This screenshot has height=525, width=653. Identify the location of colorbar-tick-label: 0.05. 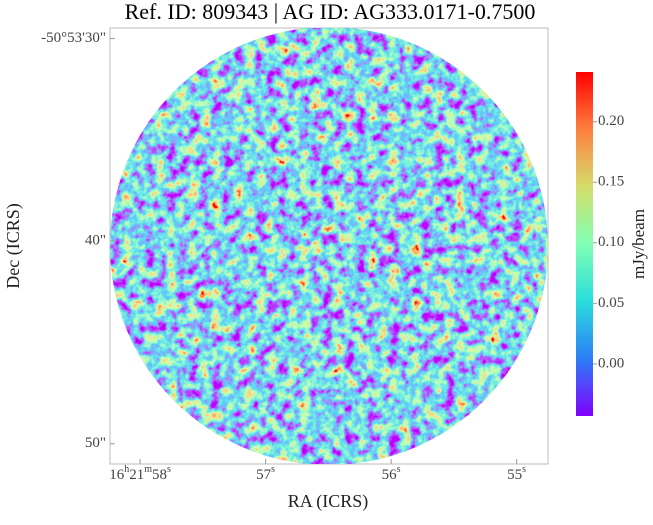
(611, 303).